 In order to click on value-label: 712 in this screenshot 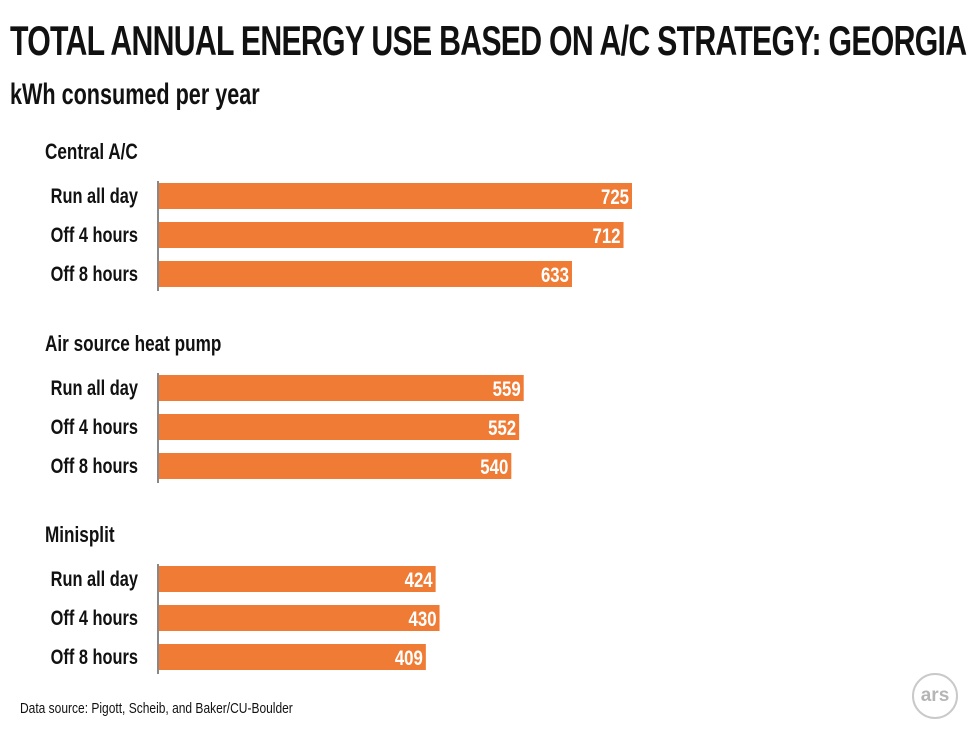, I will do `click(607, 236)`.